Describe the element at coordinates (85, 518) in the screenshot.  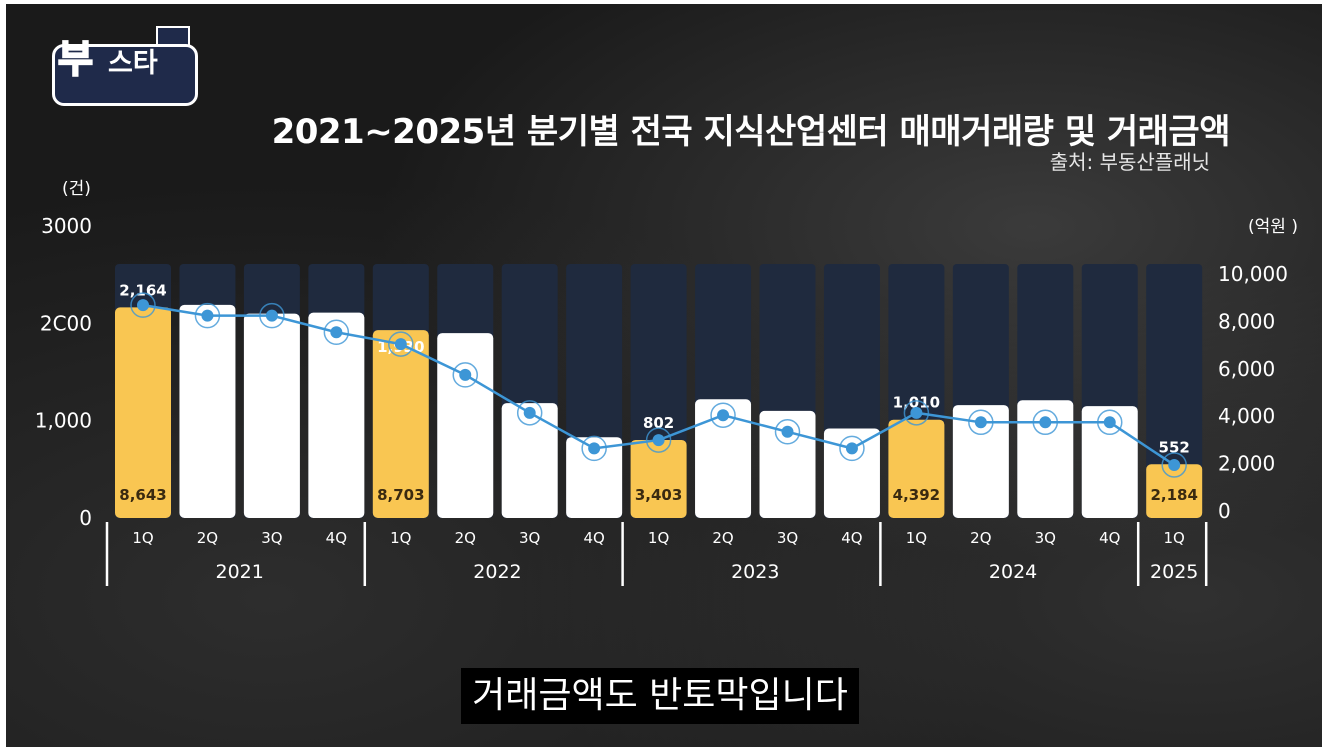
I see `y-left-tick-label: 0` at that location.